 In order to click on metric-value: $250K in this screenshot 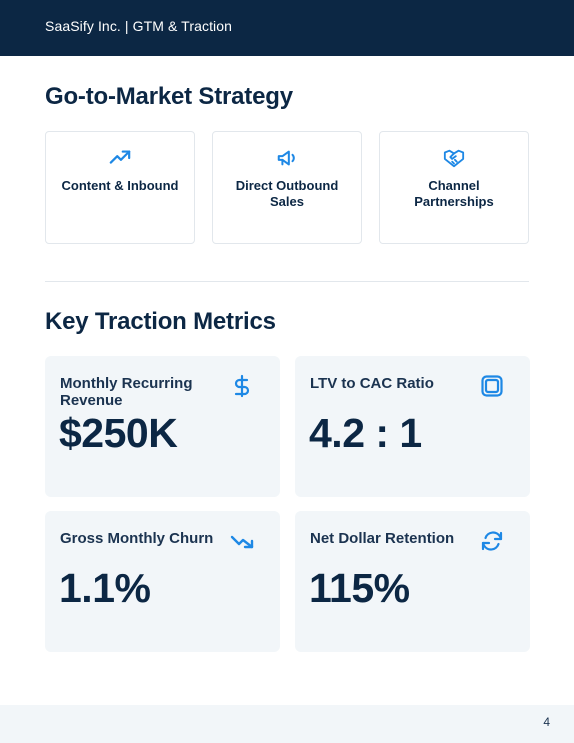, I will do `click(118, 433)`.